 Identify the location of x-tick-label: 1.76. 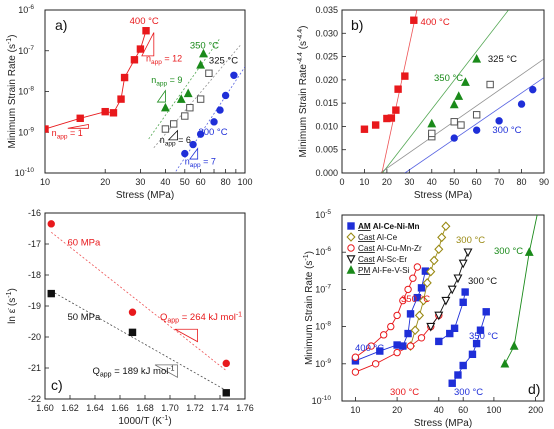
(245, 408).